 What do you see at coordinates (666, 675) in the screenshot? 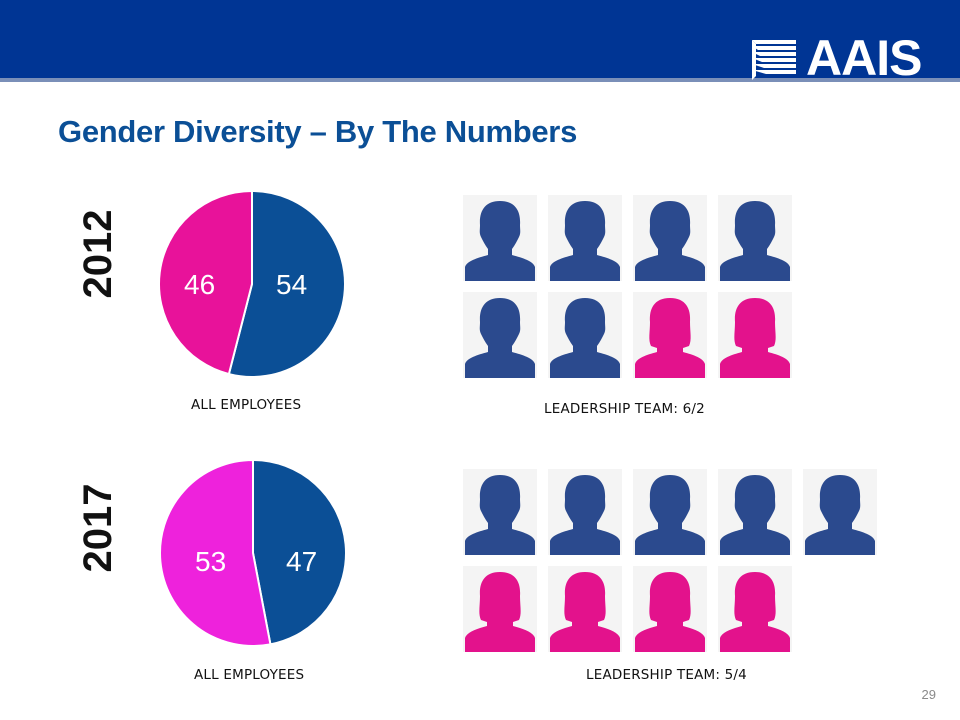
I see `leadership-caption-2017: LEADERSHIP TEAM: 5/4` at bounding box center [666, 675].